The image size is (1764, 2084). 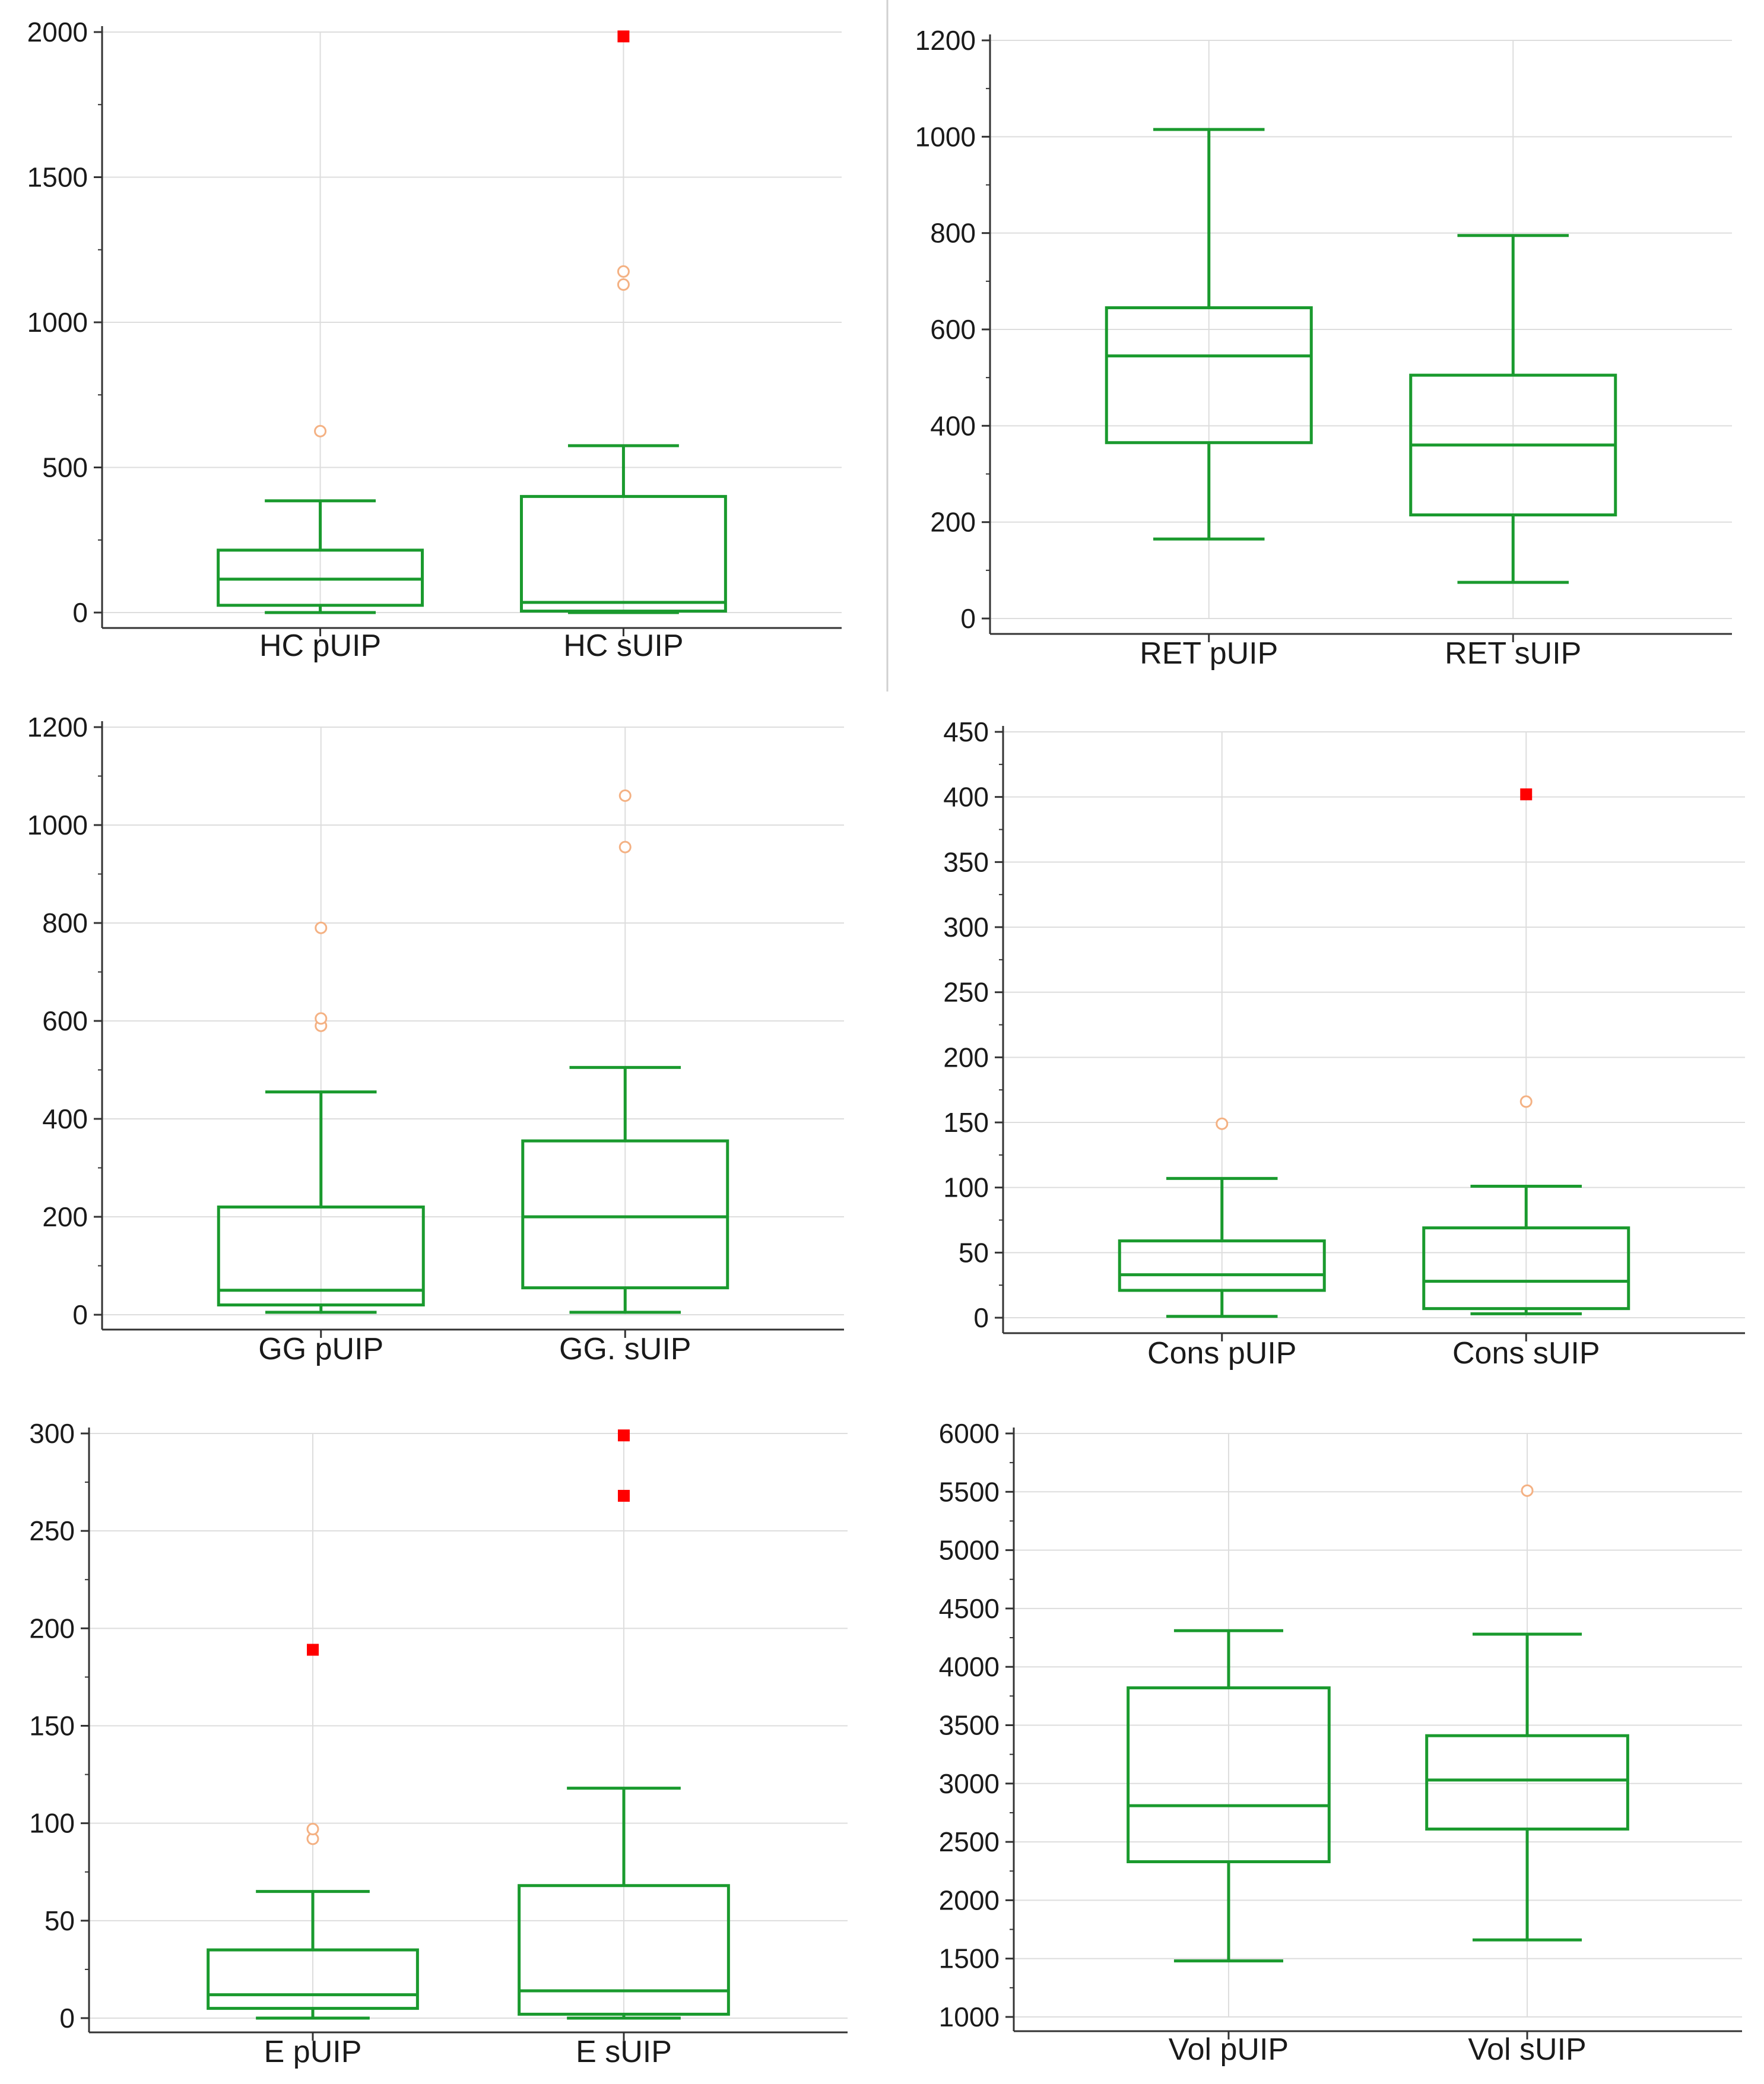 What do you see at coordinates (969, 1726) in the screenshot?
I see `y-tick-label: 3500` at bounding box center [969, 1726].